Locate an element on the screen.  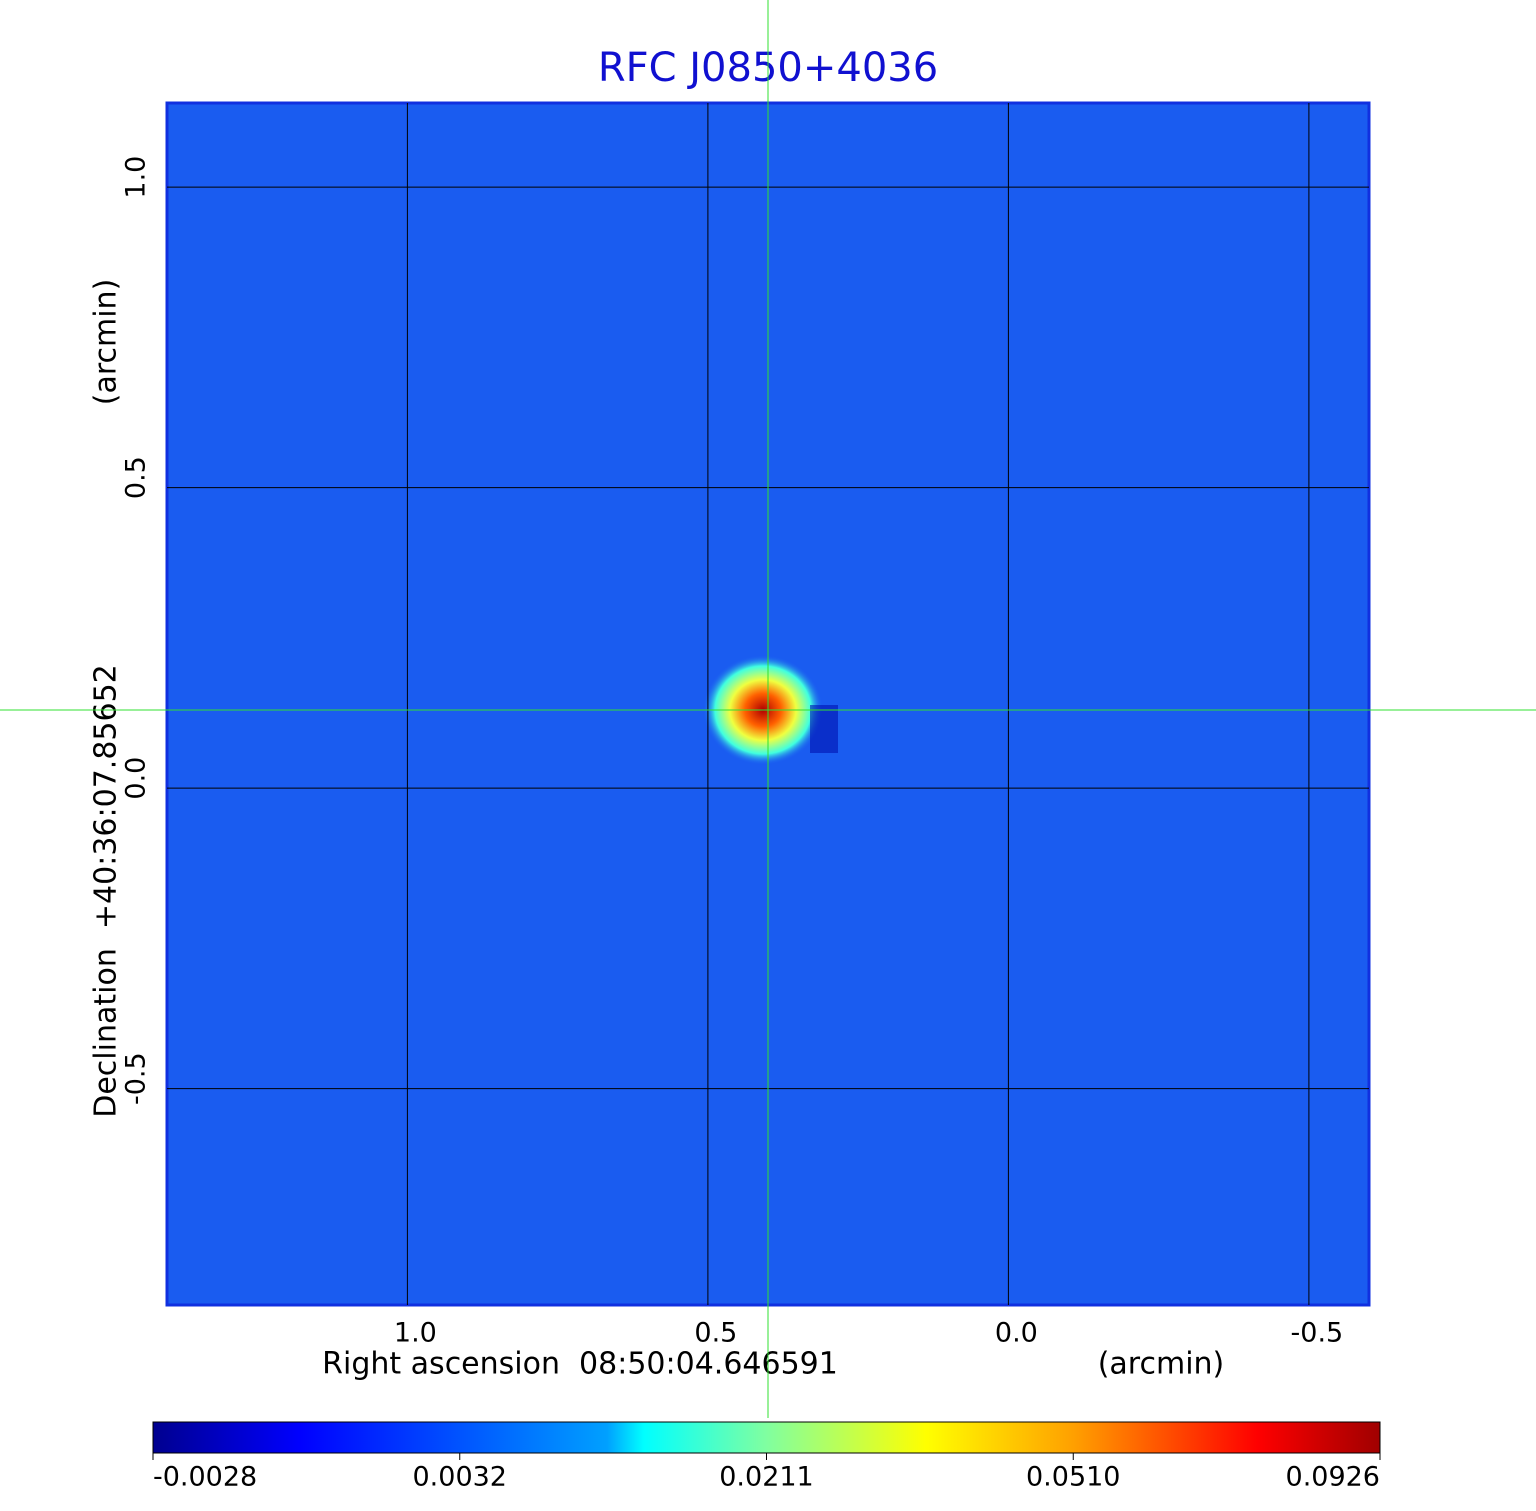
y-tick-label: -0.5 is located at coordinates (136, 1078).